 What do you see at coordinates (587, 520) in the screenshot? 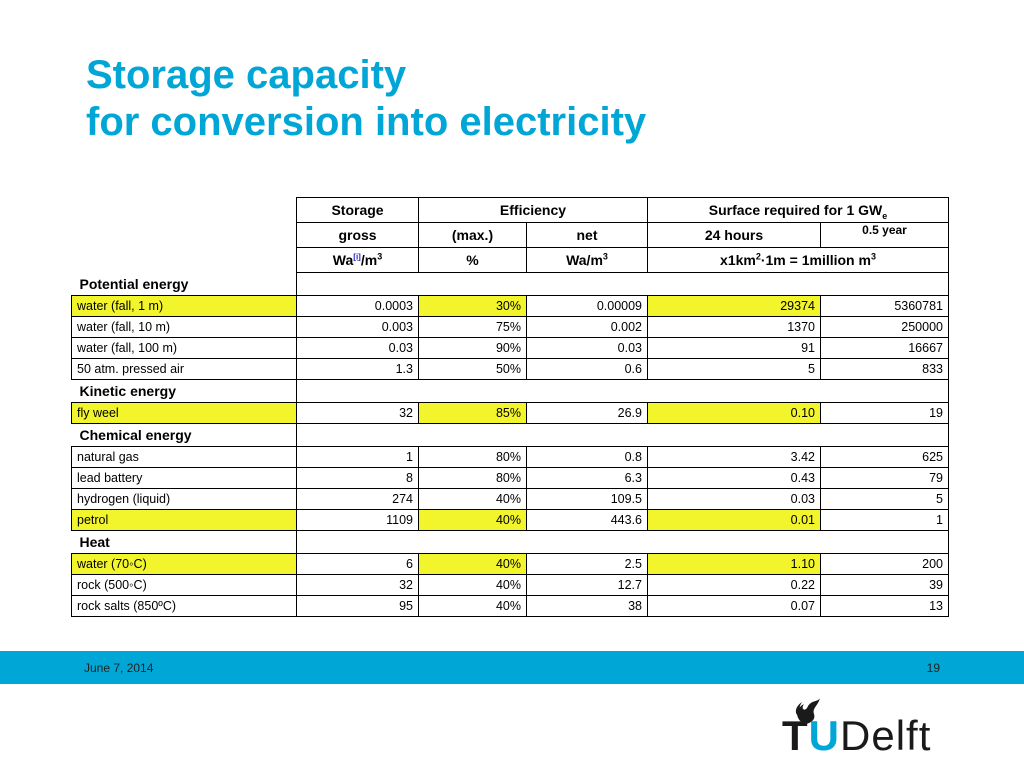
I see `cell-net: 443.6` at bounding box center [587, 520].